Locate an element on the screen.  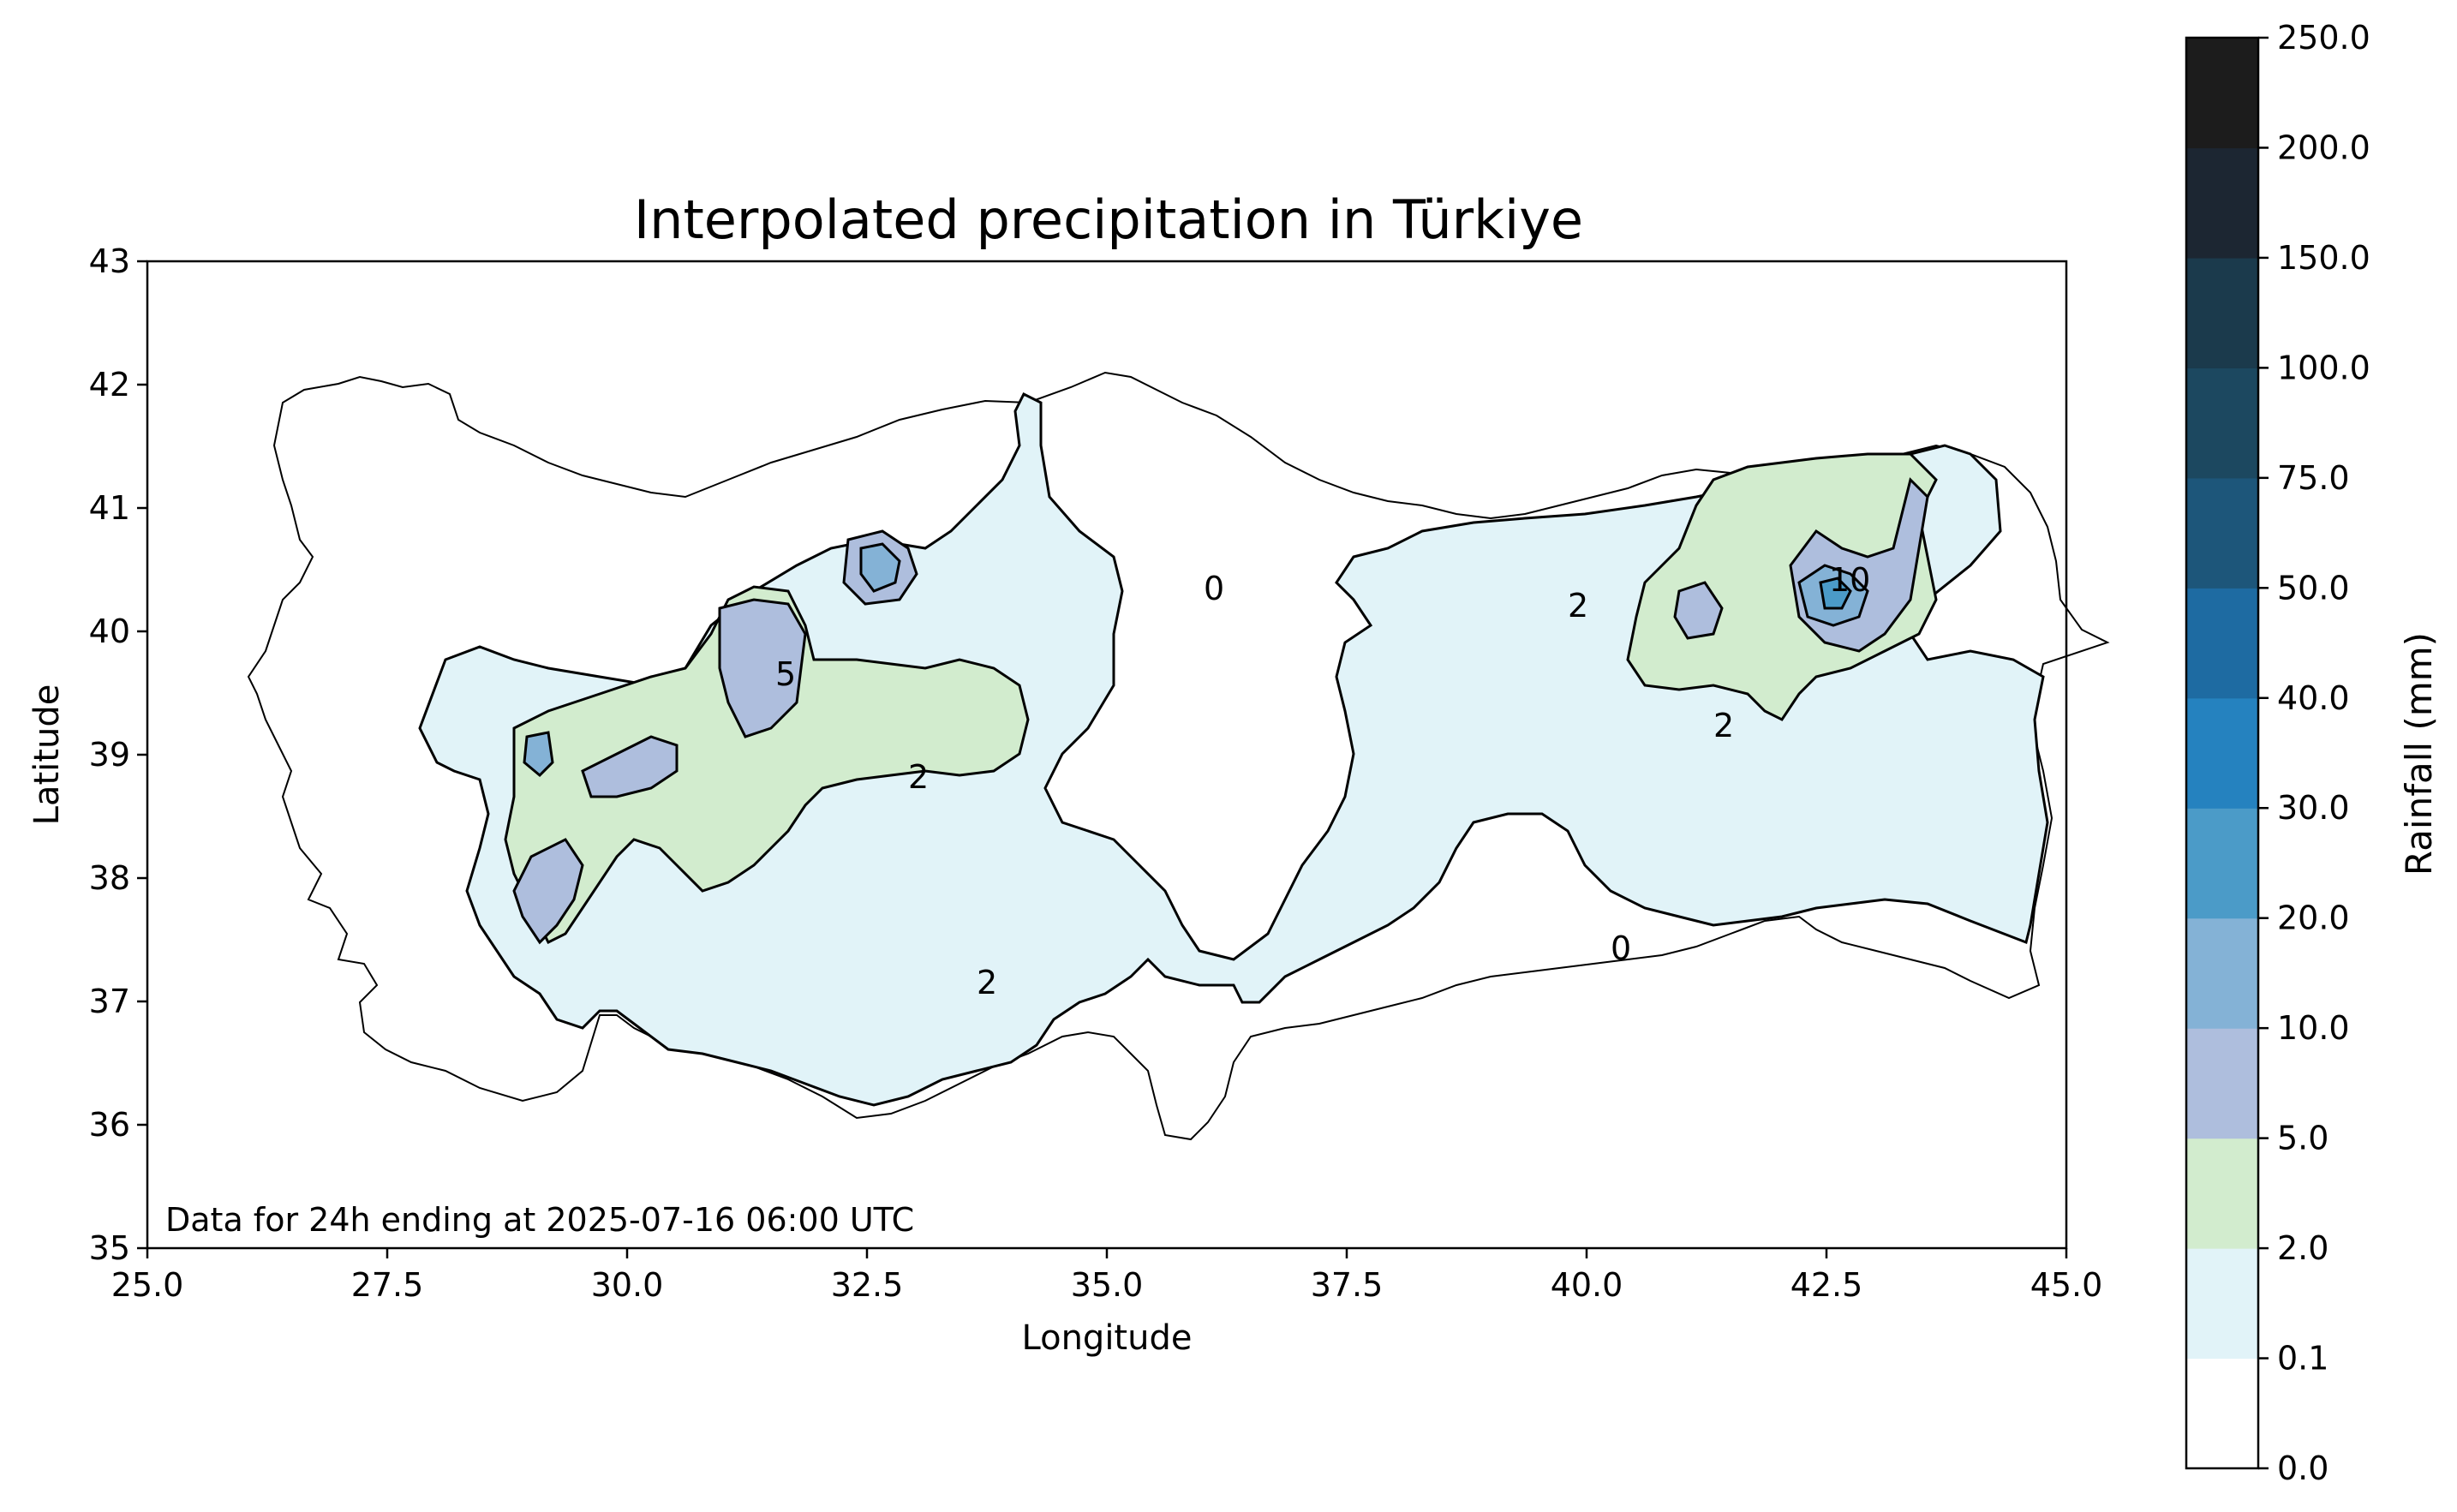
rain-region-10-20-c is located at coordinates (538, 754).